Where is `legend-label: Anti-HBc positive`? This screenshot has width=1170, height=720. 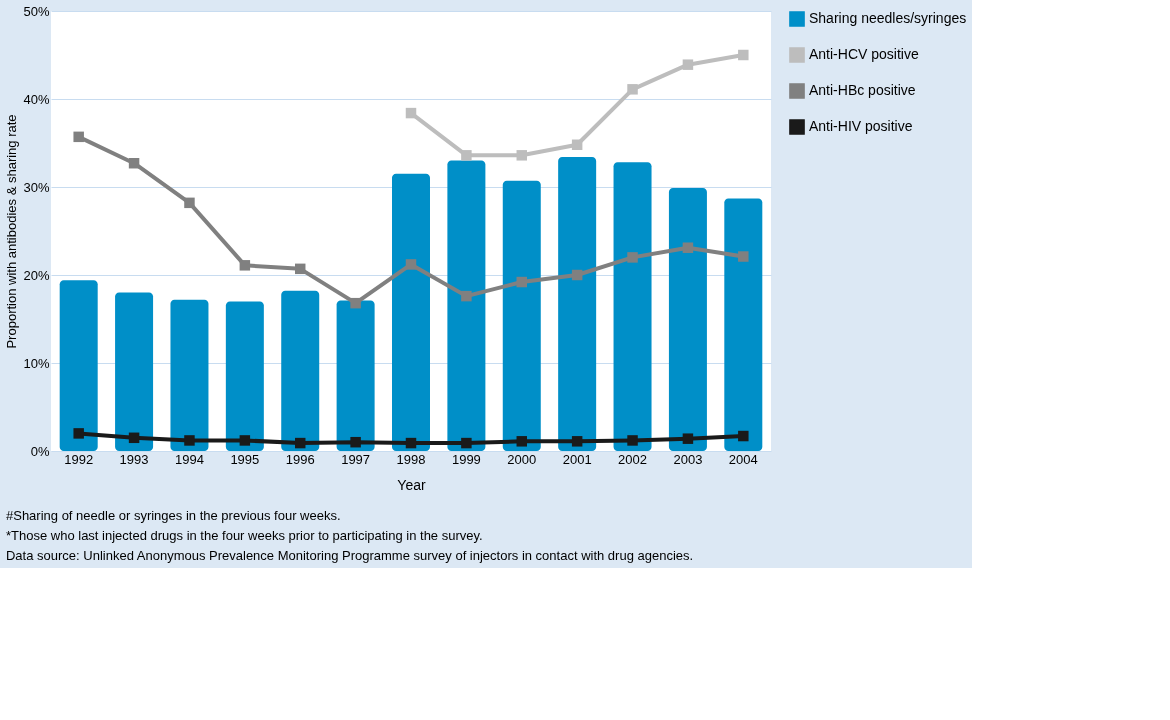
legend-label: Anti-HBc positive is located at coordinates (862, 90).